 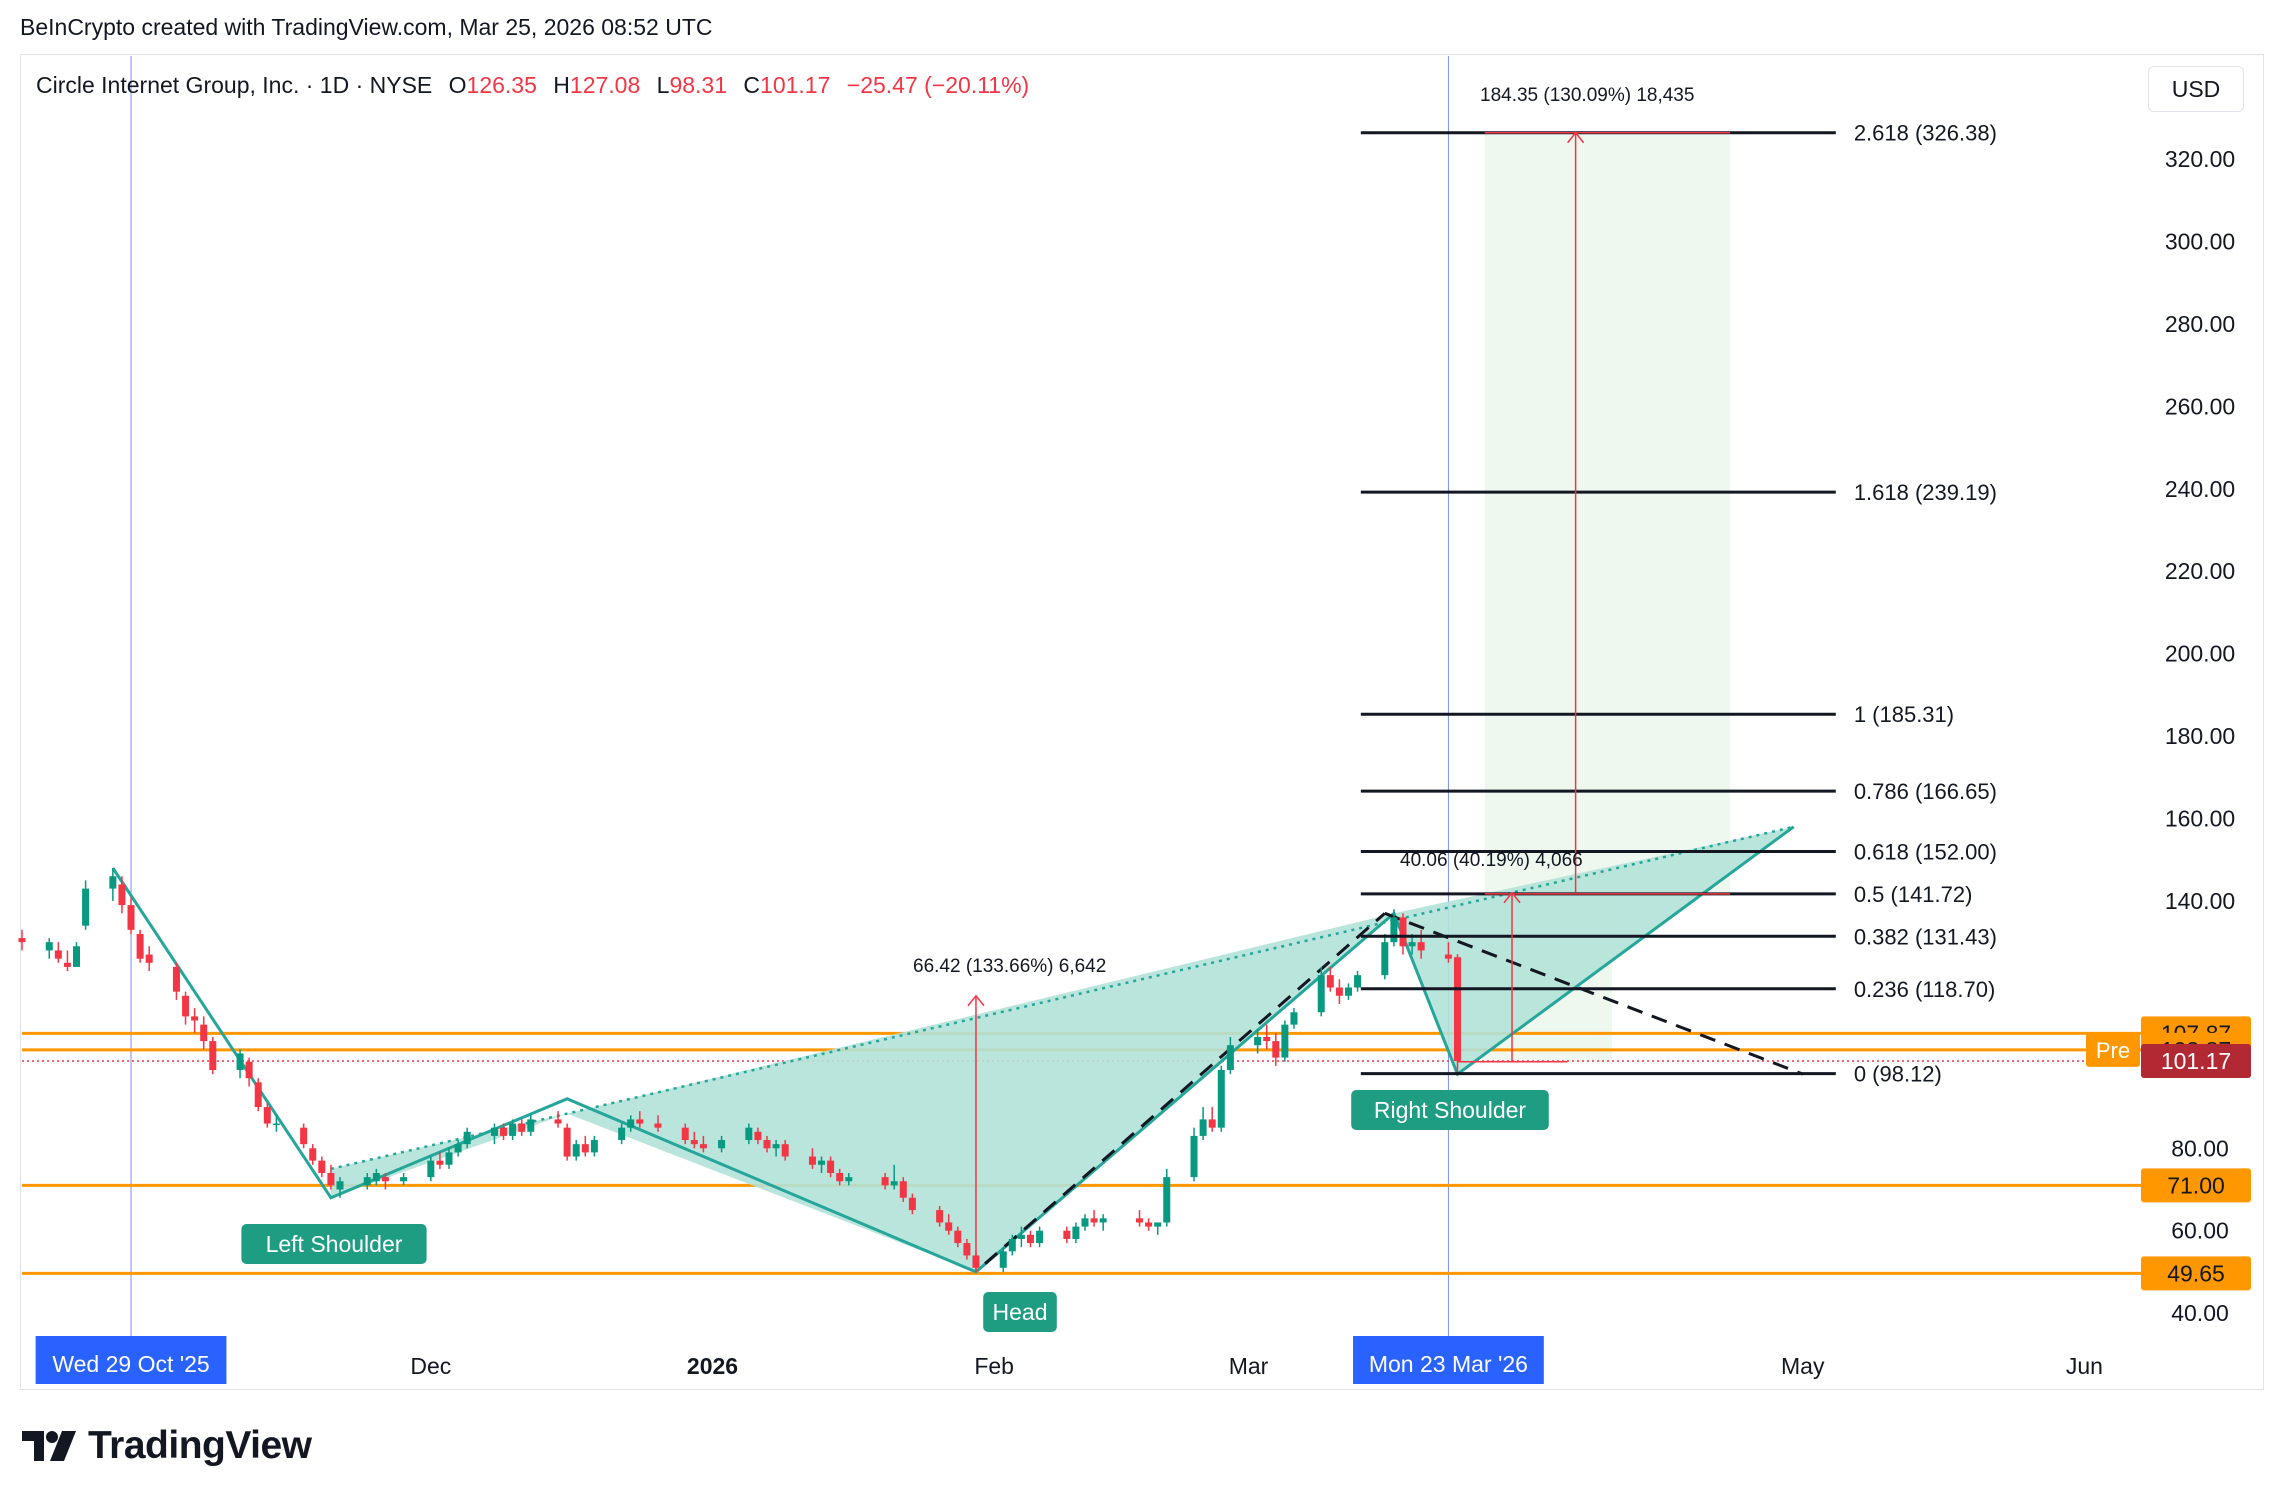 What do you see at coordinates (1925, 133) in the screenshot?
I see `fib-level-label: 2.618 (326.38)` at bounding box center [1925, 133].